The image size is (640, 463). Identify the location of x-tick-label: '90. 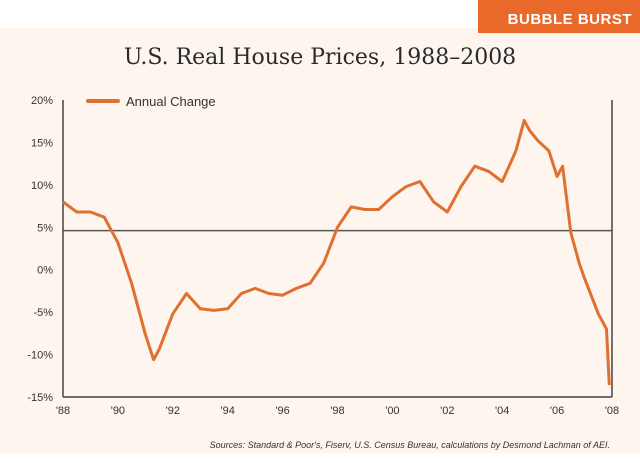
(118, 411).